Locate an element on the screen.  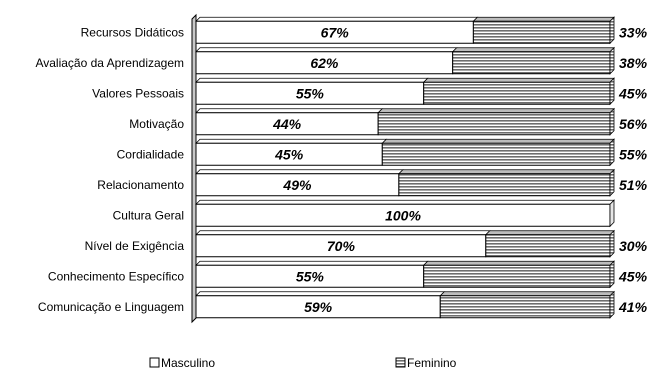
data-label-masculino: 70% is located at coordinates (341, 246).